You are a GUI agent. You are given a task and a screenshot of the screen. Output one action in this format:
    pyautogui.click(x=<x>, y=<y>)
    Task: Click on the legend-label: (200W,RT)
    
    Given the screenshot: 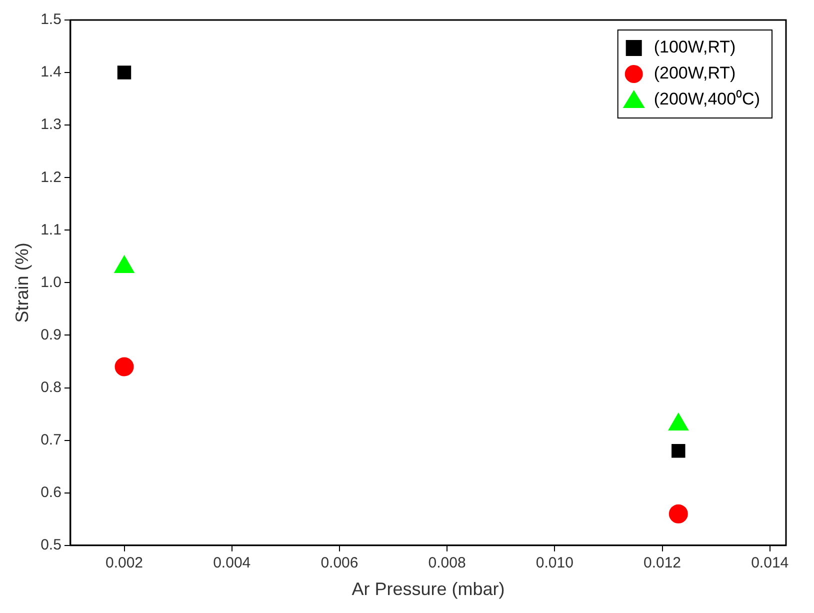 What is the action you would take?
    pyautogui.click(x=695, y=73)
    